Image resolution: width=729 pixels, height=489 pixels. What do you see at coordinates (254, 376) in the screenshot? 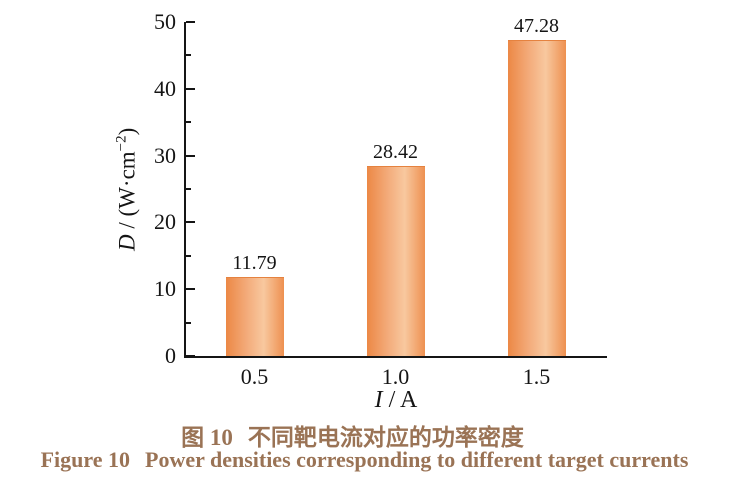
I see `x-tick-label: 0.5` at bounding box center [254, 376].